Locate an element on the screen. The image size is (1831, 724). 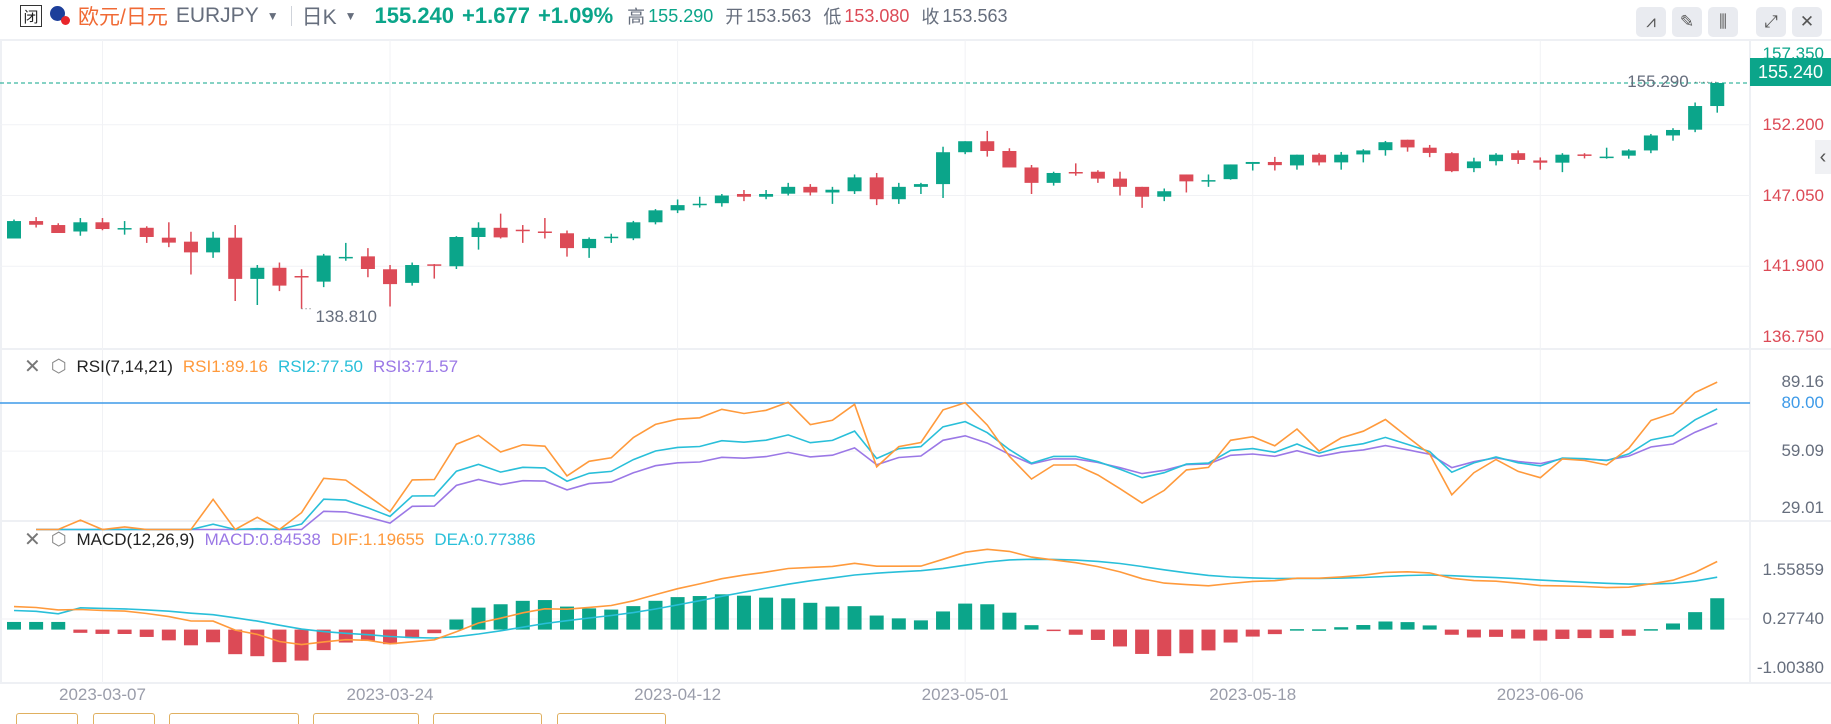
period-selector: 日K is located at coordinates (319, 17).